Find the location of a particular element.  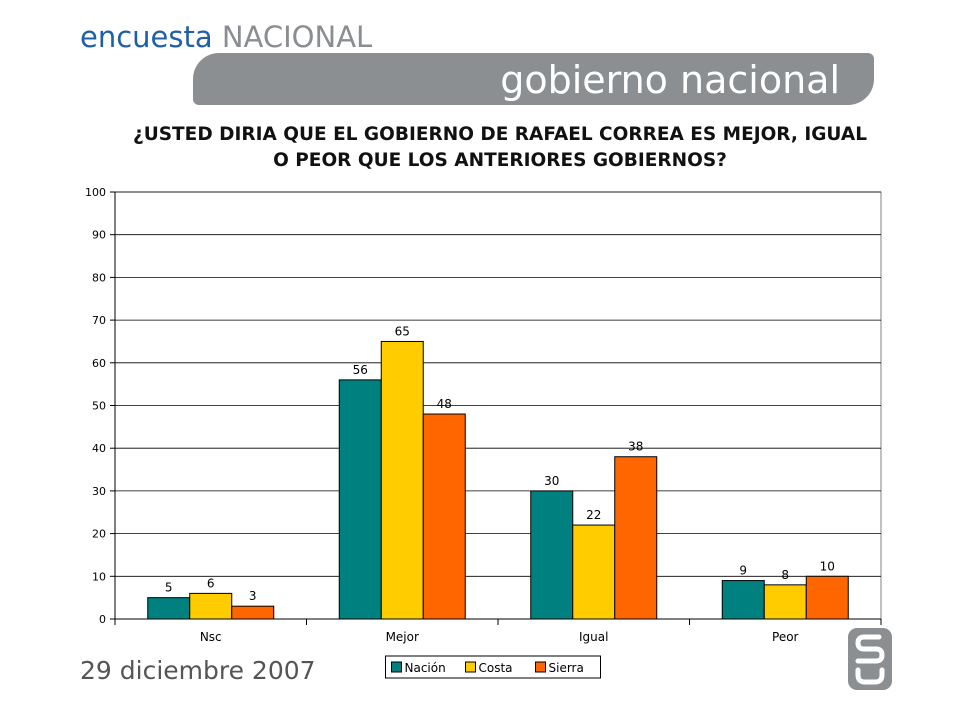

brand-logo-text: encuesta NACIONAL is located at coordinates (226, 37).